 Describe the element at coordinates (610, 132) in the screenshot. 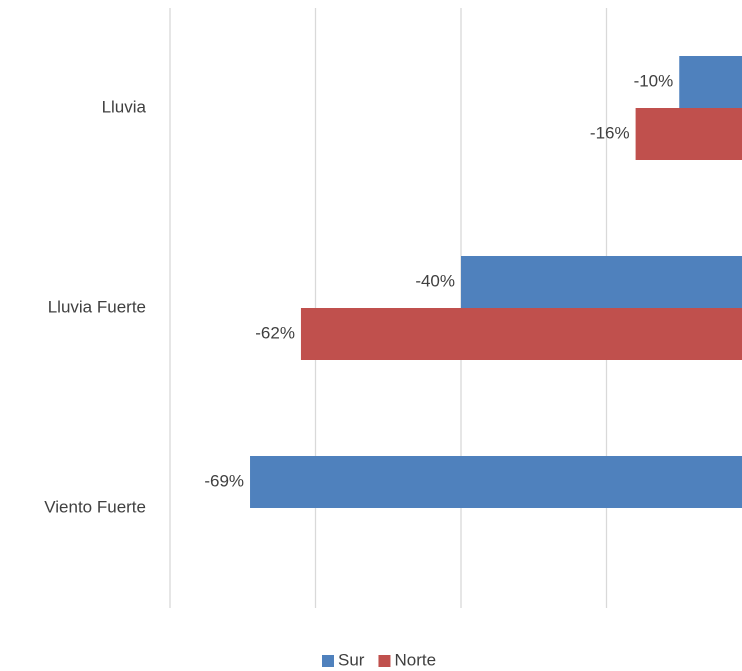

I see `value-label: -16%` at that location.